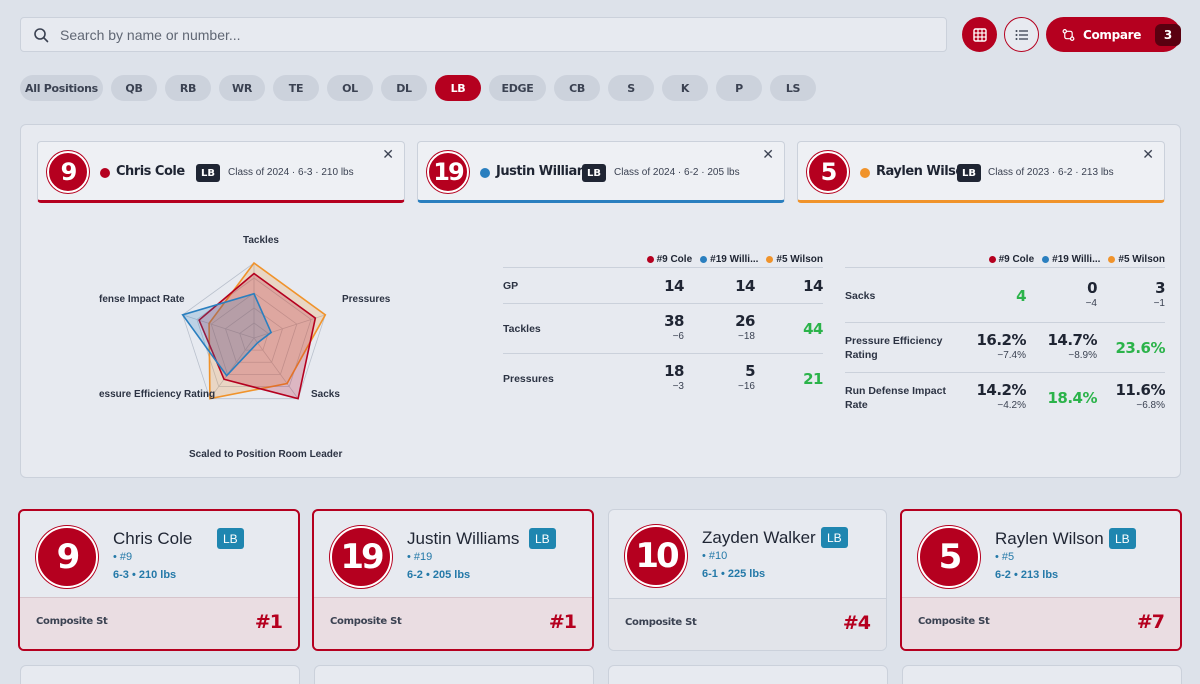 Image resolution: width=1200 pixels, height=684 pixels. What do you see at coordinates (511, 286) in the screenshot?
I see `stat-label: GP` at bounding box center [511, 286].